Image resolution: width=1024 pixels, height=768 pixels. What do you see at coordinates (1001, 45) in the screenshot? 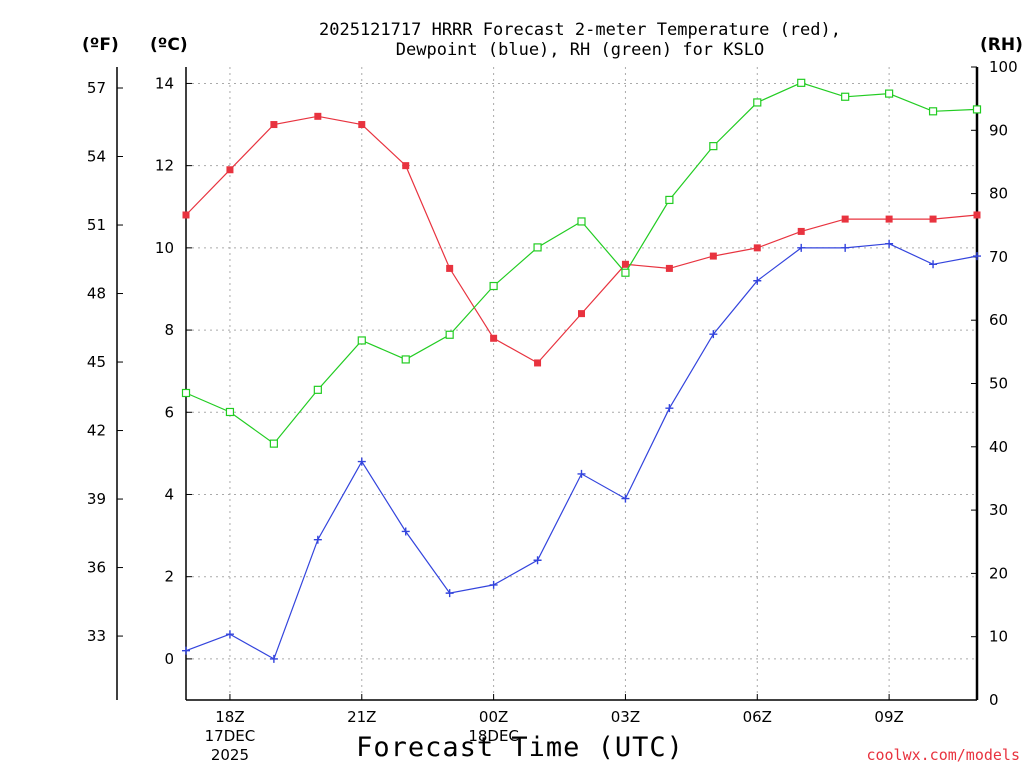
I see `rh-unit-label: (RH)` at bounding box center [1001, 45].